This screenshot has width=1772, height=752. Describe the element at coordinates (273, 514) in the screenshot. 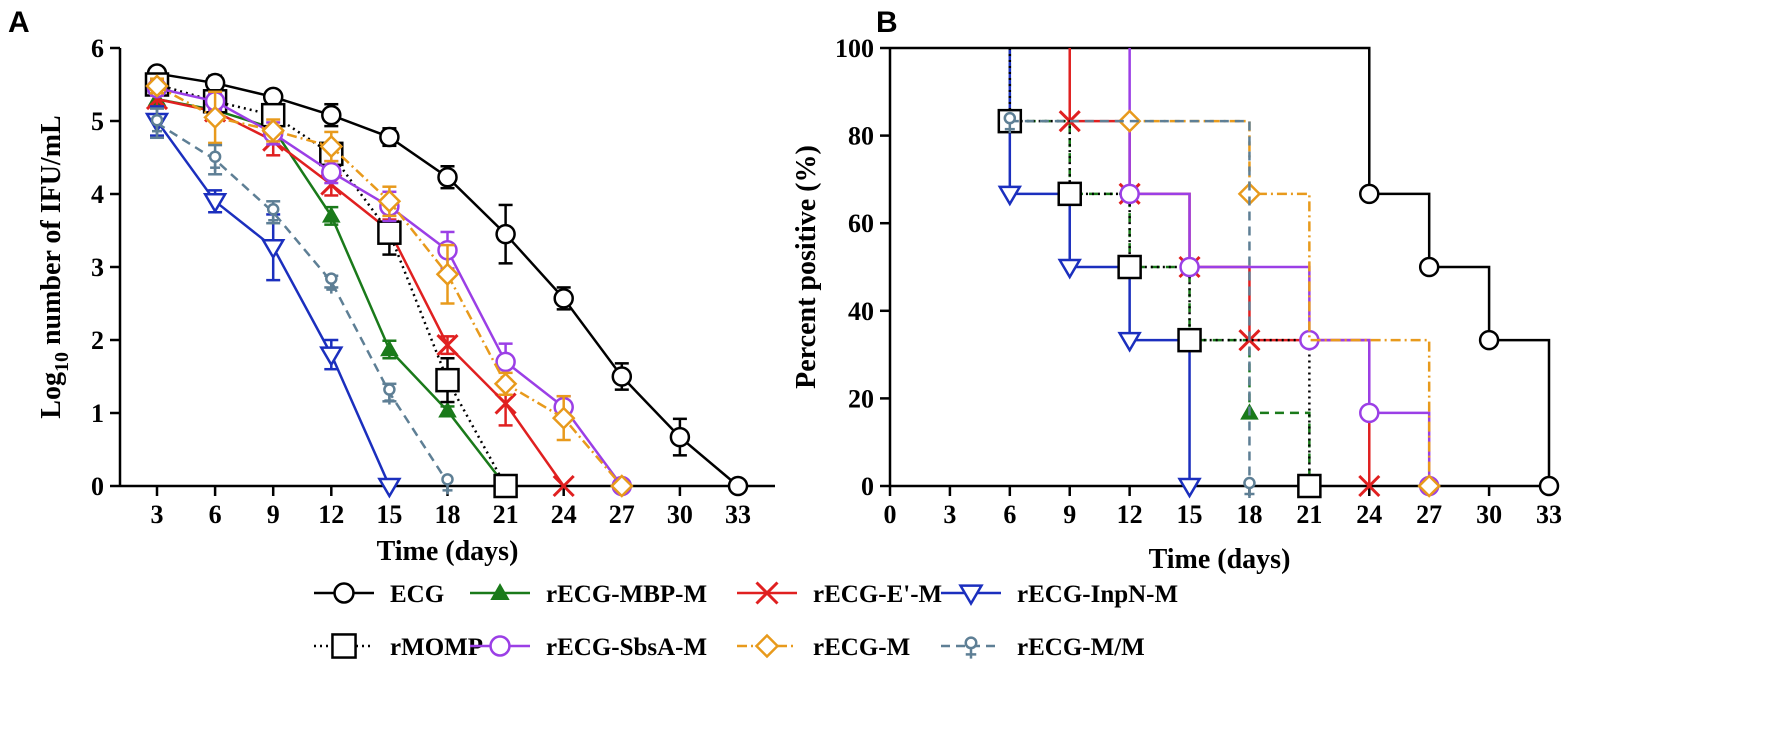

I see `x-tick-label-a: 9` at that location.